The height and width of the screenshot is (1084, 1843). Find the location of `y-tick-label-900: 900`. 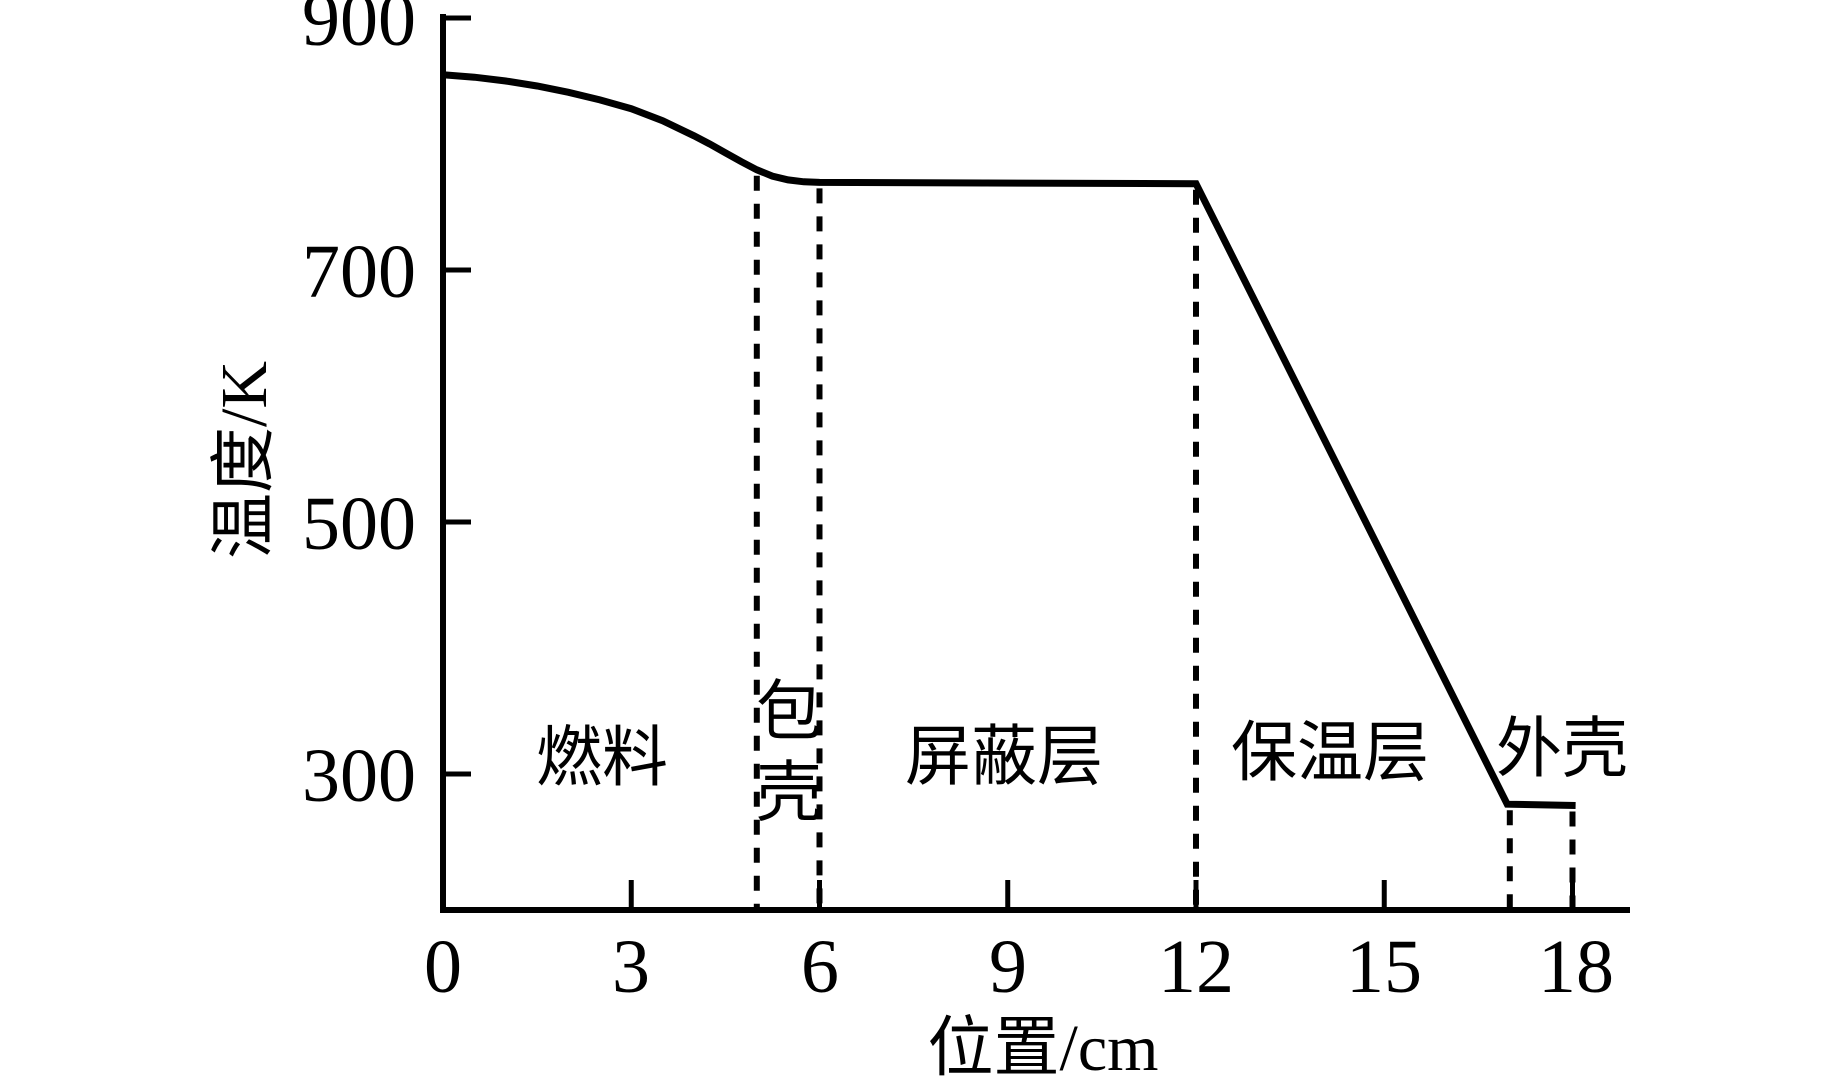

y-tick-label-900: 900 is located at coordinates (359, 31).